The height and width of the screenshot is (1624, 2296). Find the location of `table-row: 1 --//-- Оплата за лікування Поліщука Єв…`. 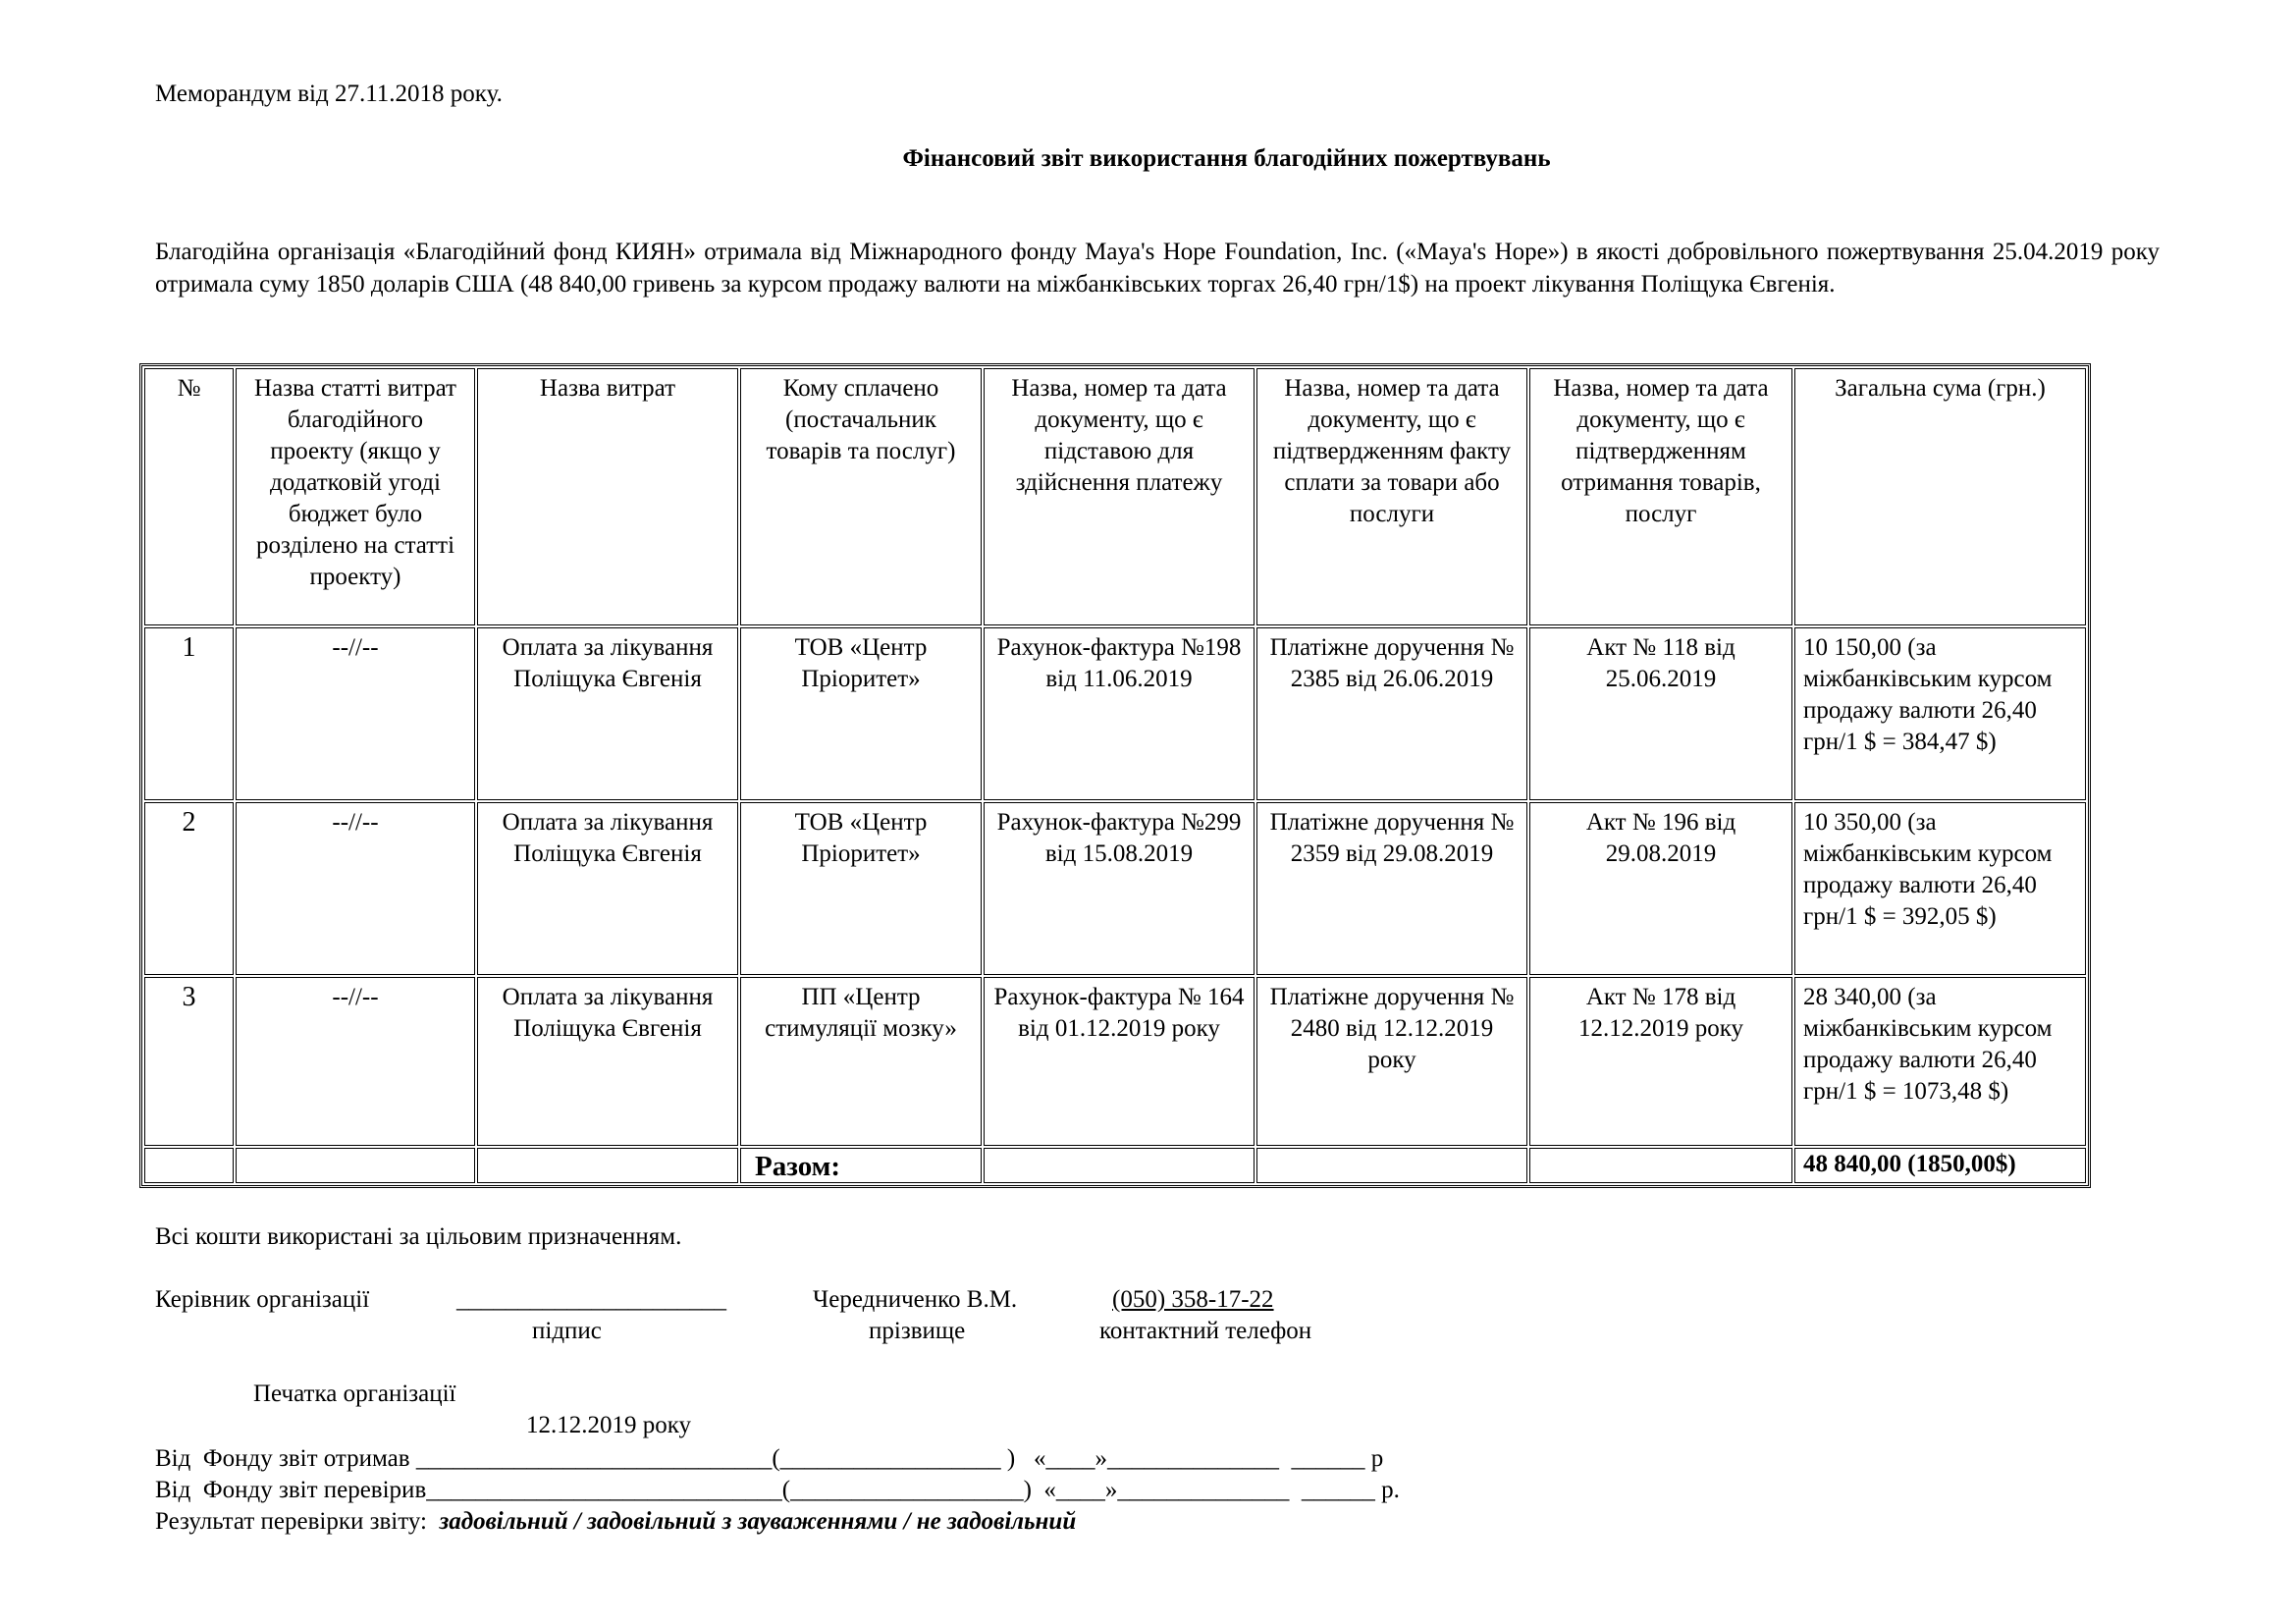

table-row: 1 --//-- Оплата за лікування Поліщука Єв… is located at coordinates (1115, 713).